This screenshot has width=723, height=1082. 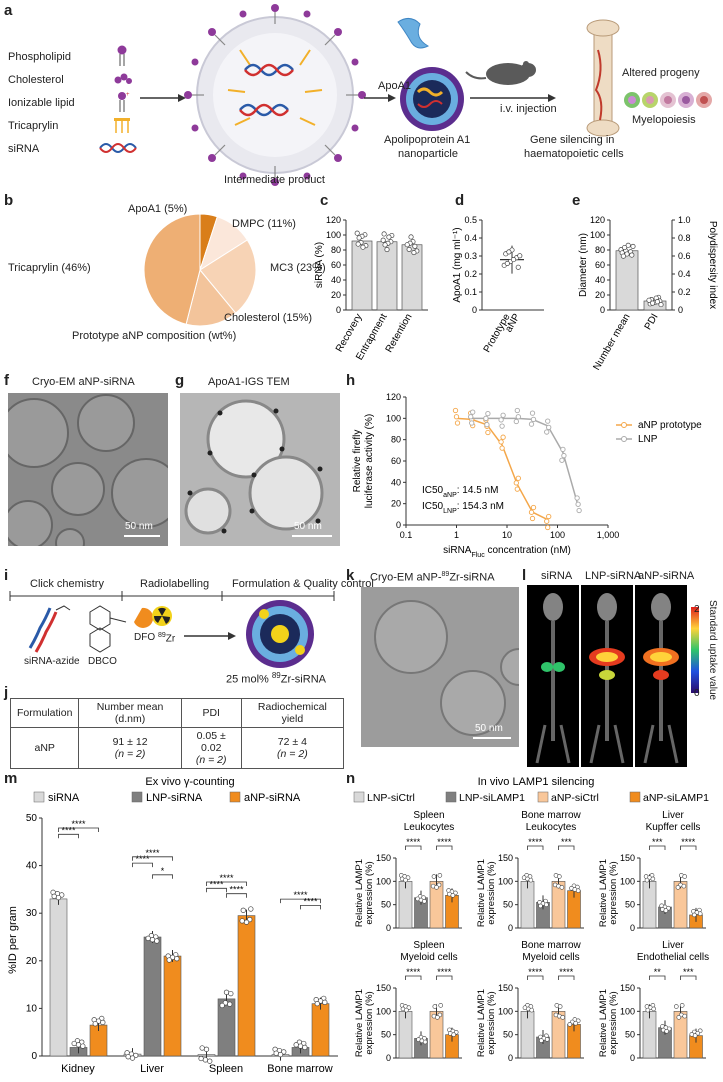 I want to click on step-formulation: Formulation & Quality control, so click(x=303, y=584).